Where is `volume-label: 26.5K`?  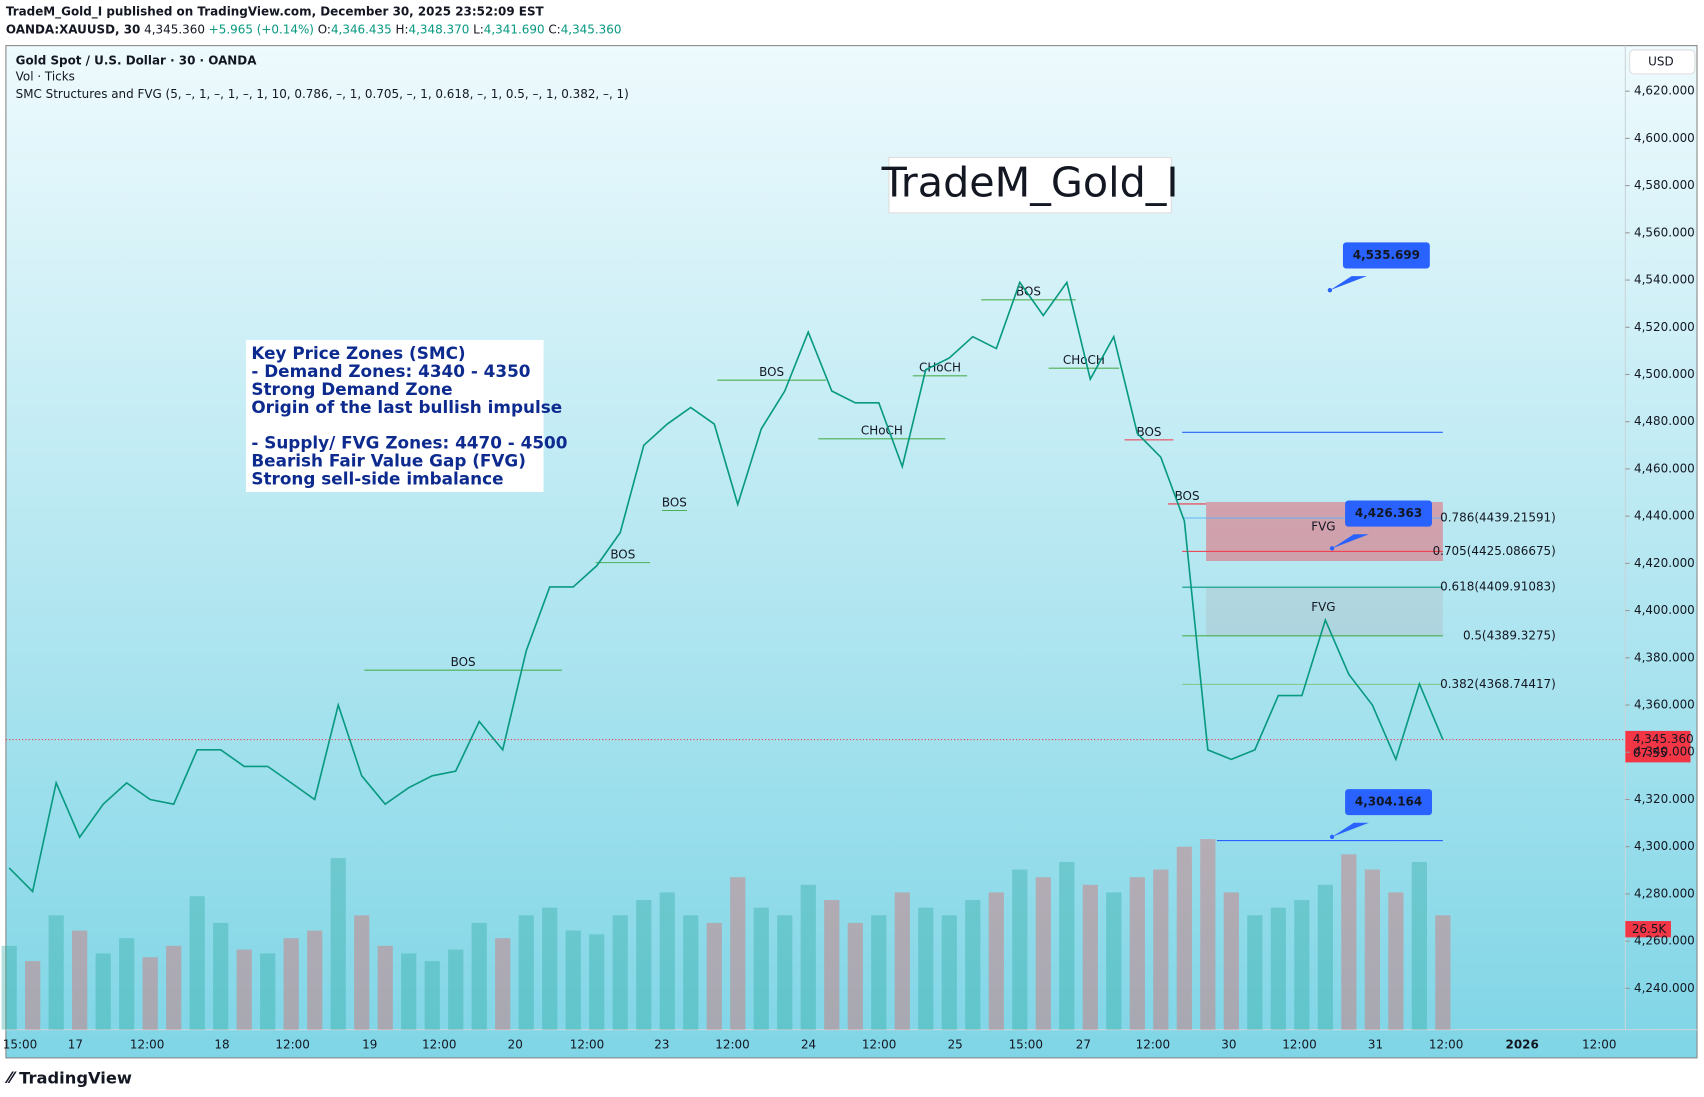
volume-label: 26.5K is located at coordinates (1650, 929).